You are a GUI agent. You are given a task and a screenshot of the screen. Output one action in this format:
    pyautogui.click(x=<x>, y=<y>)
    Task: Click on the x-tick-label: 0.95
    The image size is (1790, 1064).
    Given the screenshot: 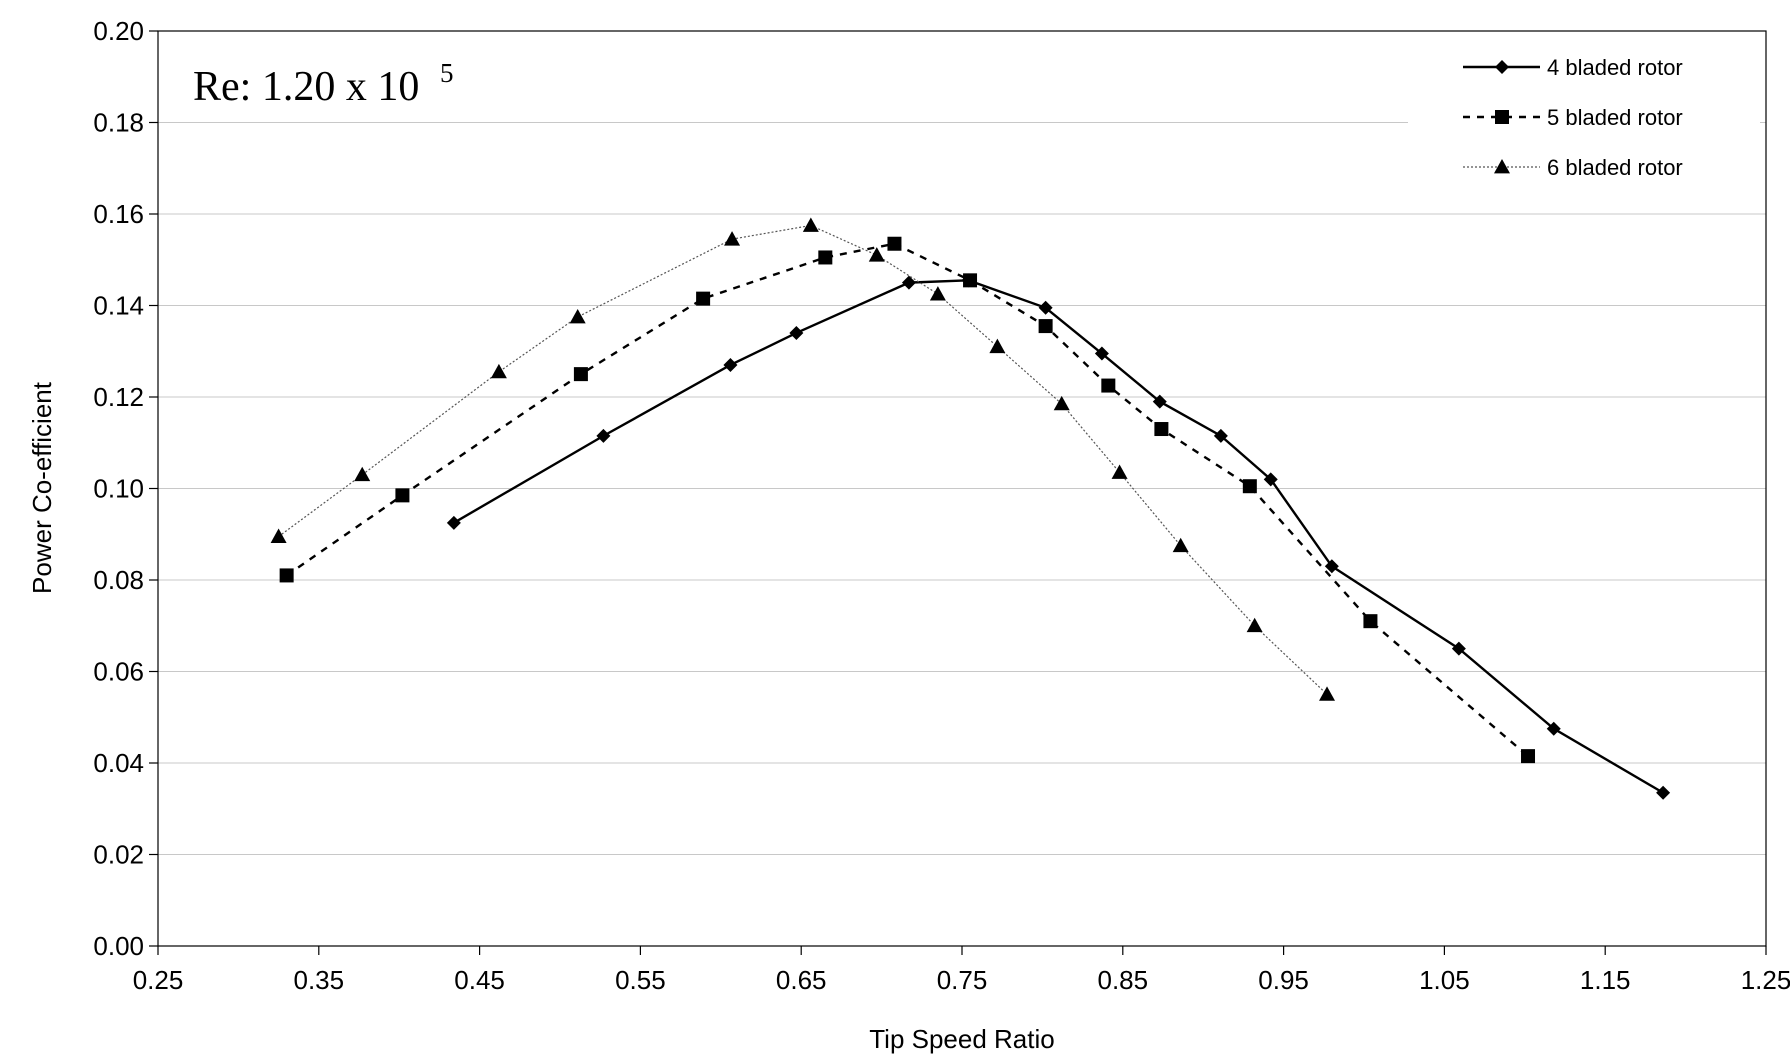 What is the action you would take?
    pyautogui.click(x=1283, y=980)
    